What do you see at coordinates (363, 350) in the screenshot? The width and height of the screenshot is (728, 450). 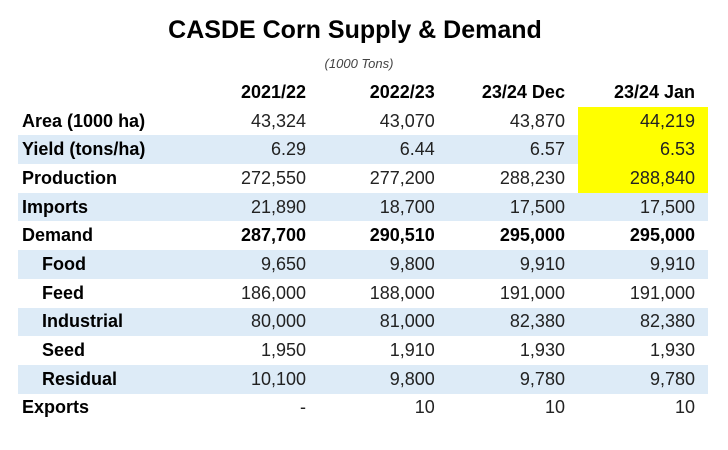 I see `table-row: Seed 1,950 1,910 1,930 1,930` at bounding box center [363, 350].